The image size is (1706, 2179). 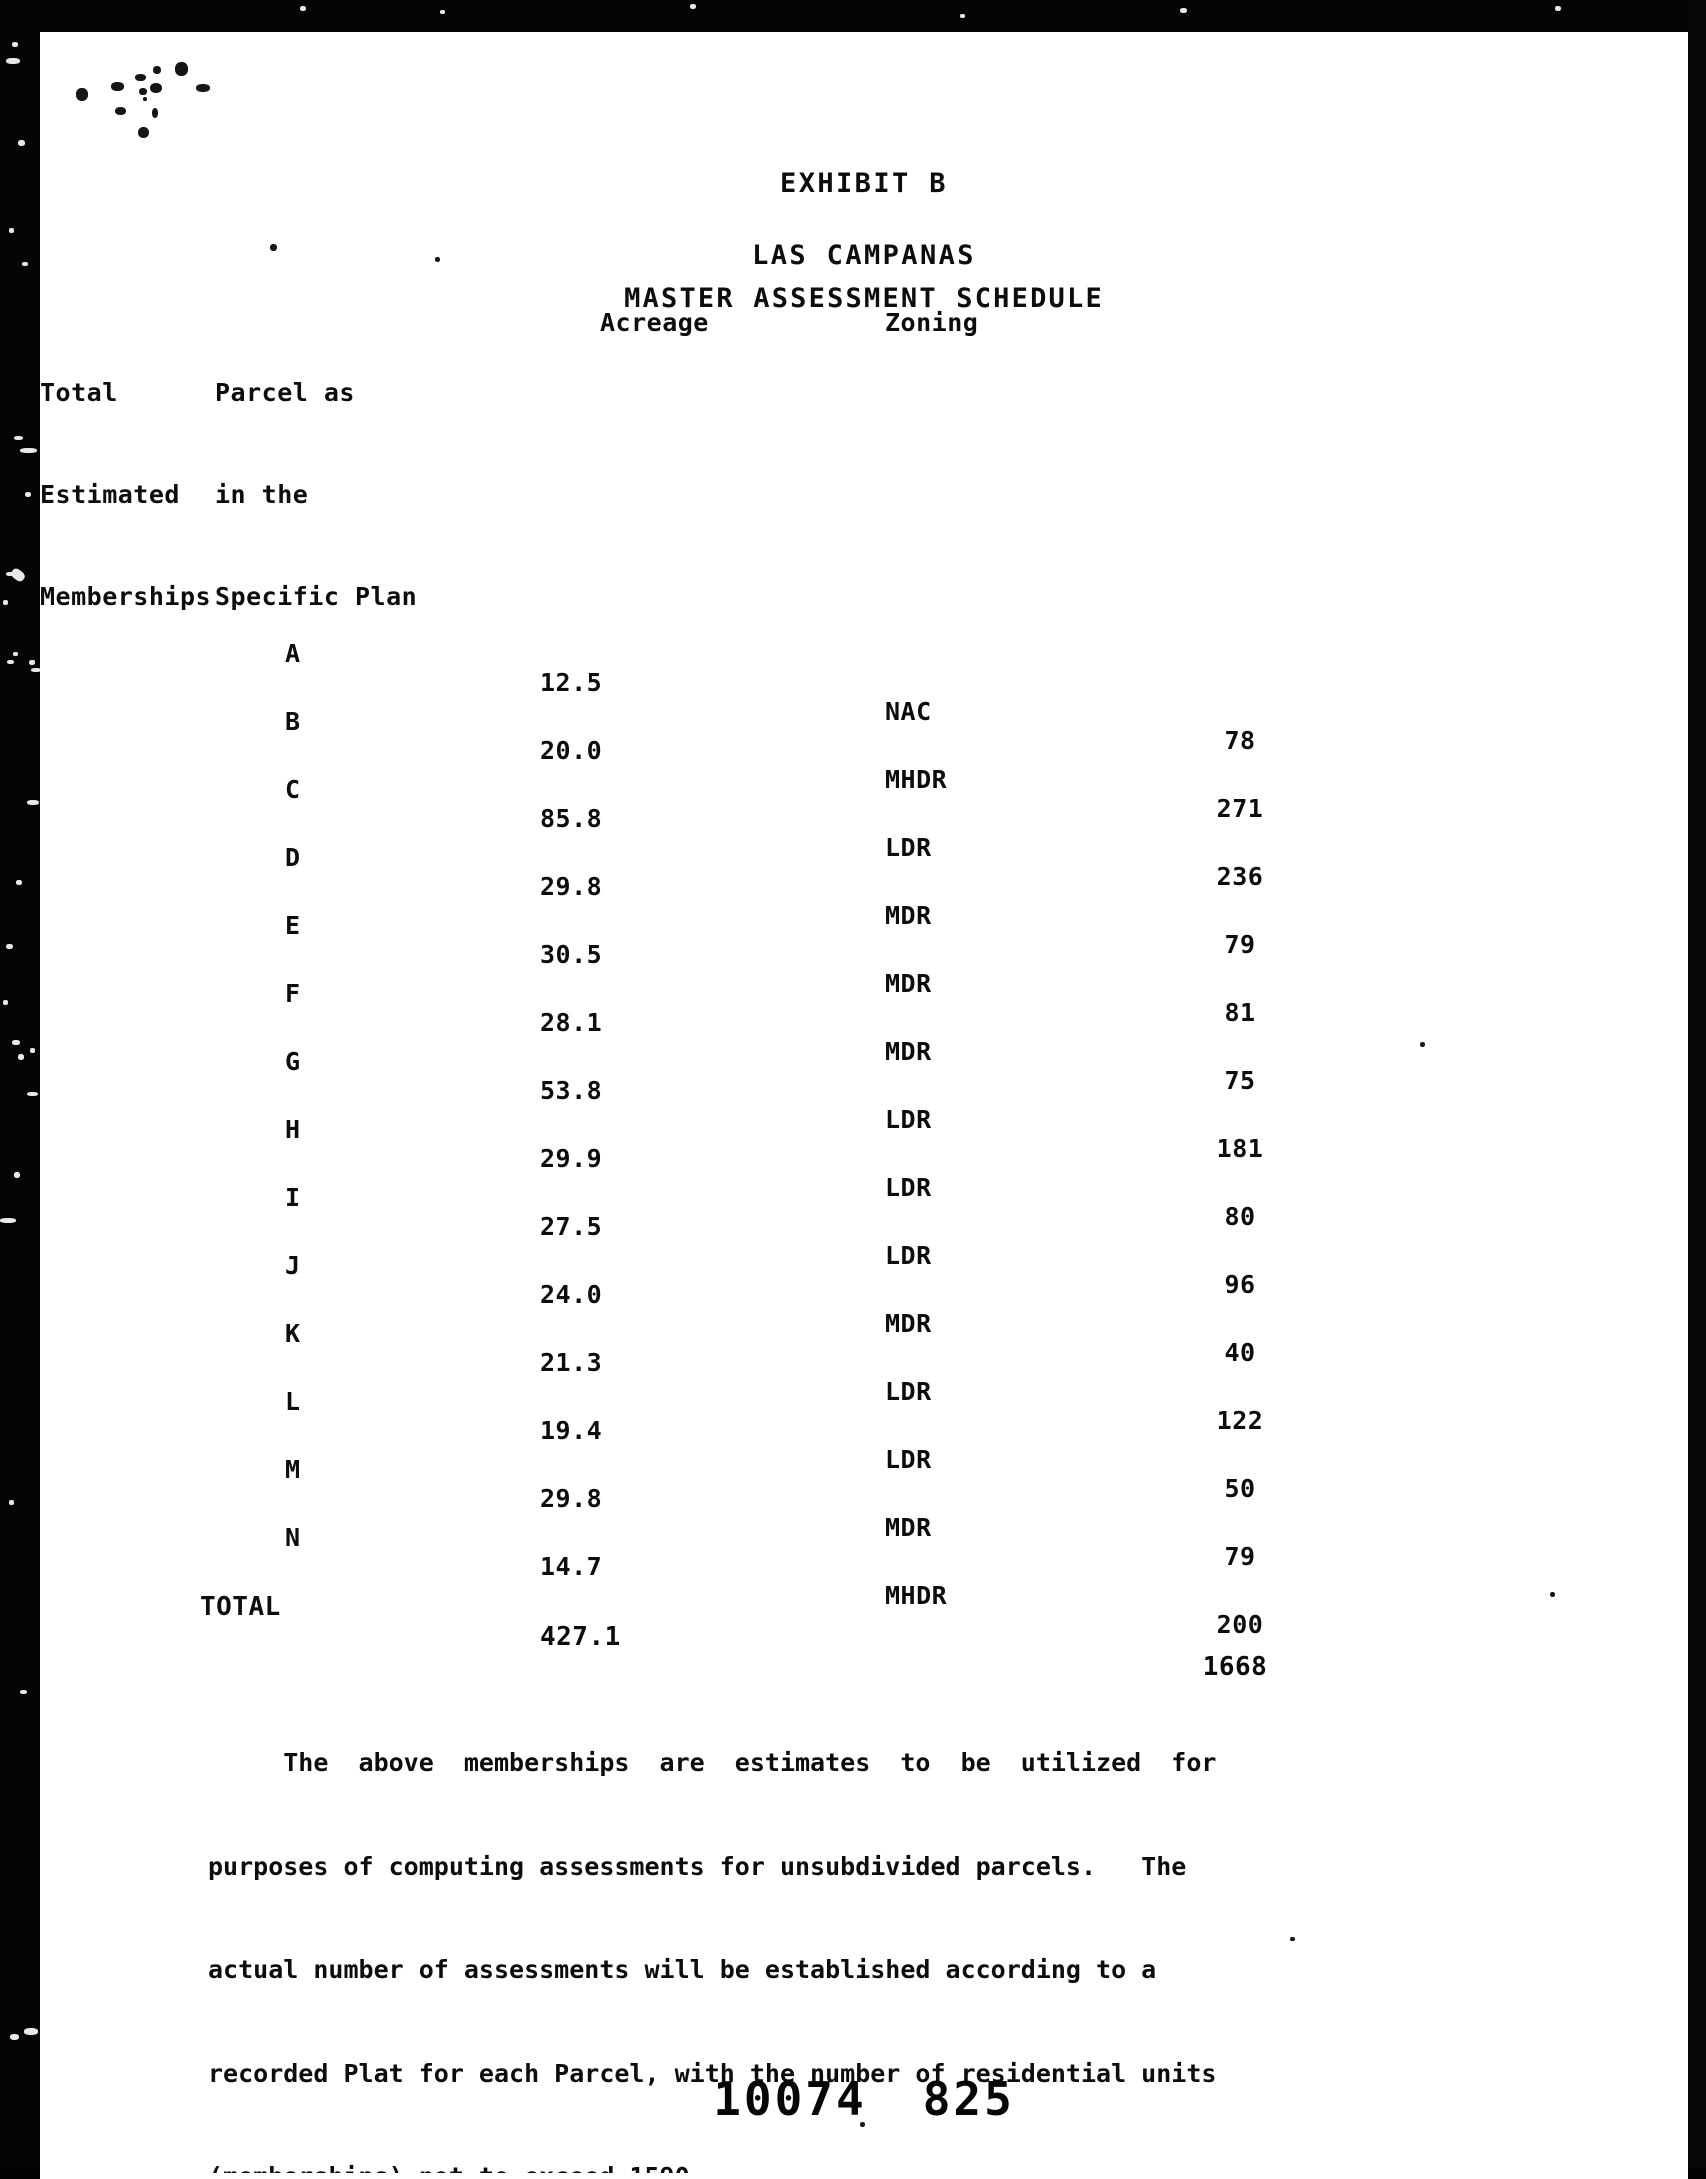 What do you see at coordinates (571, 1022) in the screenshot?
I see `cell-acreage: 28.1` at bounding box center [571, 1022].